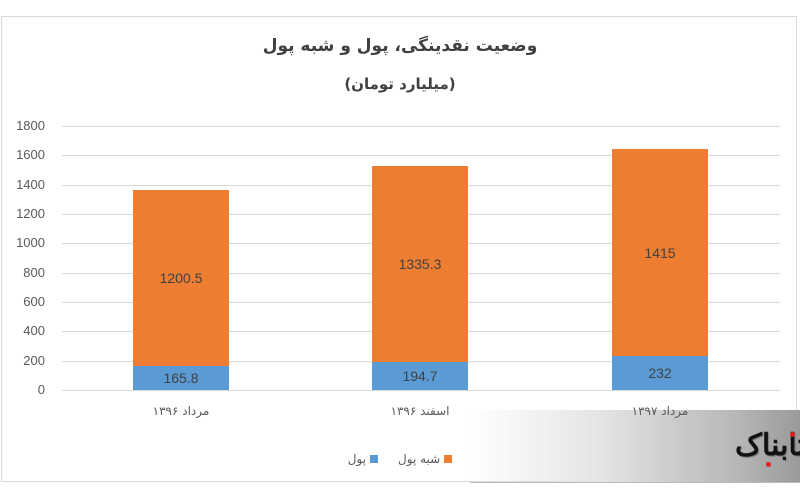 The height and width of the screenshot is (500, 800). I want to click on bar-group: 1335.3 194.7, so click(420, 278).